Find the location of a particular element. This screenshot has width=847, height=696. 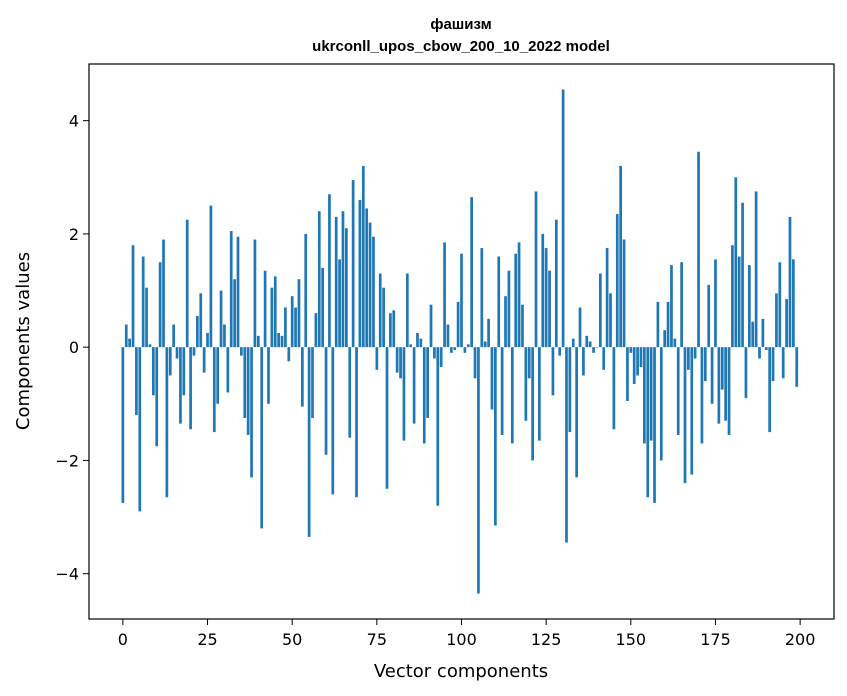

y-axis-label: Components values is located at coordinates (23, 341).